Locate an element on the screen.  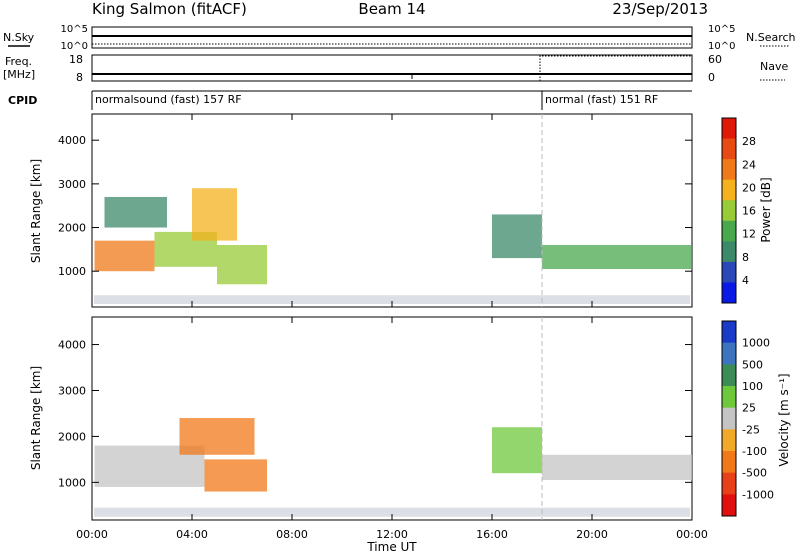
colorbar-tick-label: 16 is located at coordinates (749, 211).